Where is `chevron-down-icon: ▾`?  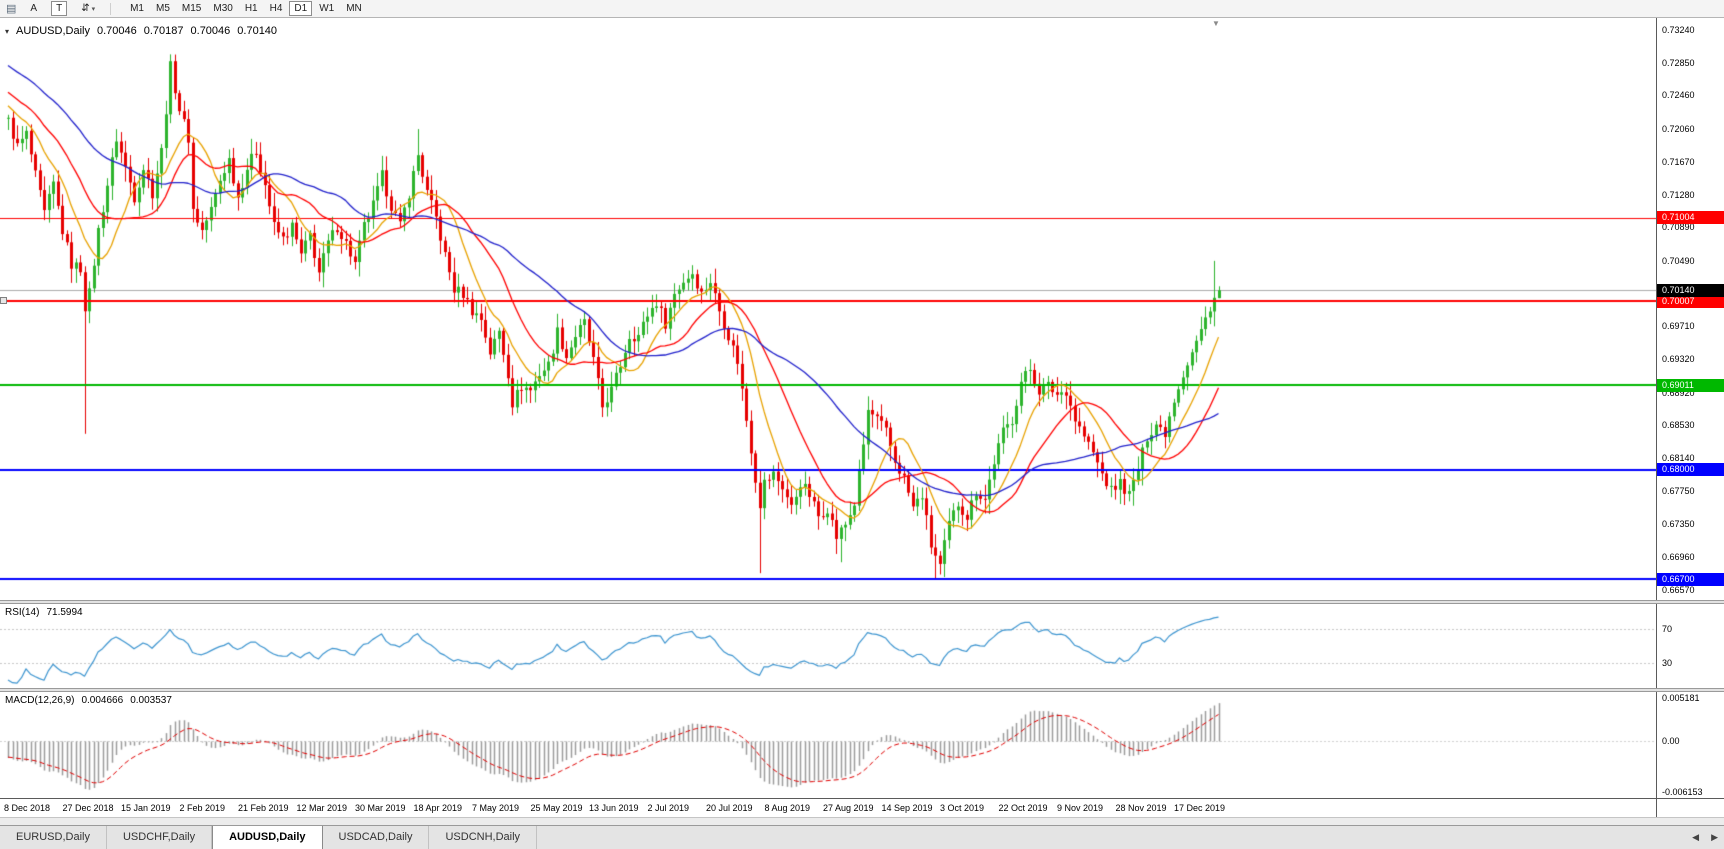
chevron-down-icon: ▾ is located at coordinates (93, 9).